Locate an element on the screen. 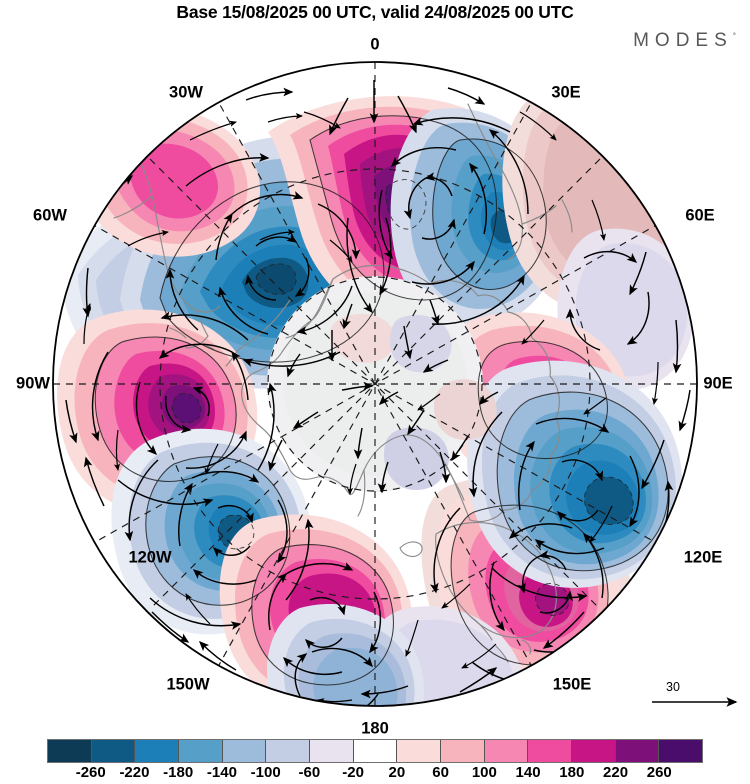 Image resolution: width=750 pixels, height=784 pixels. colorbar-tick-label: 220 is located at coordinates (616, 772).